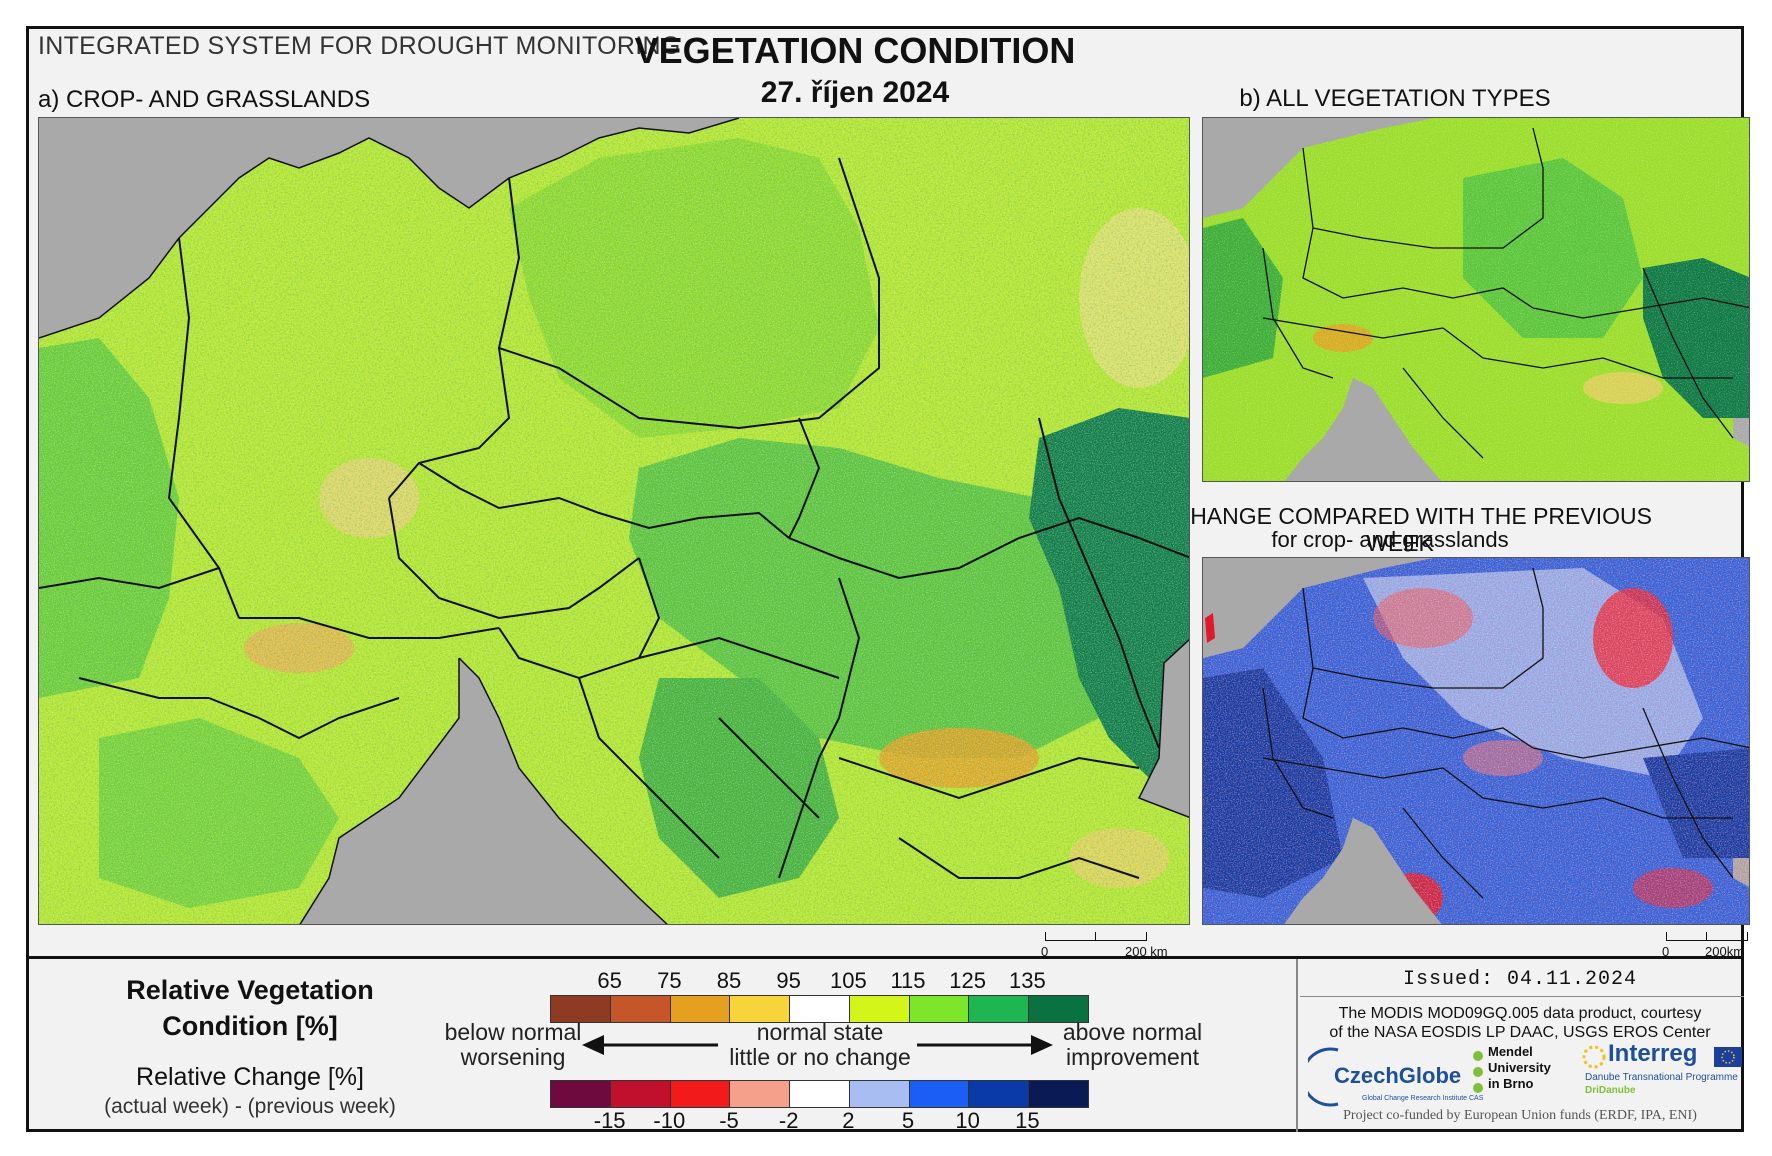 The width and height of the screenshot is (1772, 1156). I want to click on mendel-line-2: University, so click(1519, 1067).